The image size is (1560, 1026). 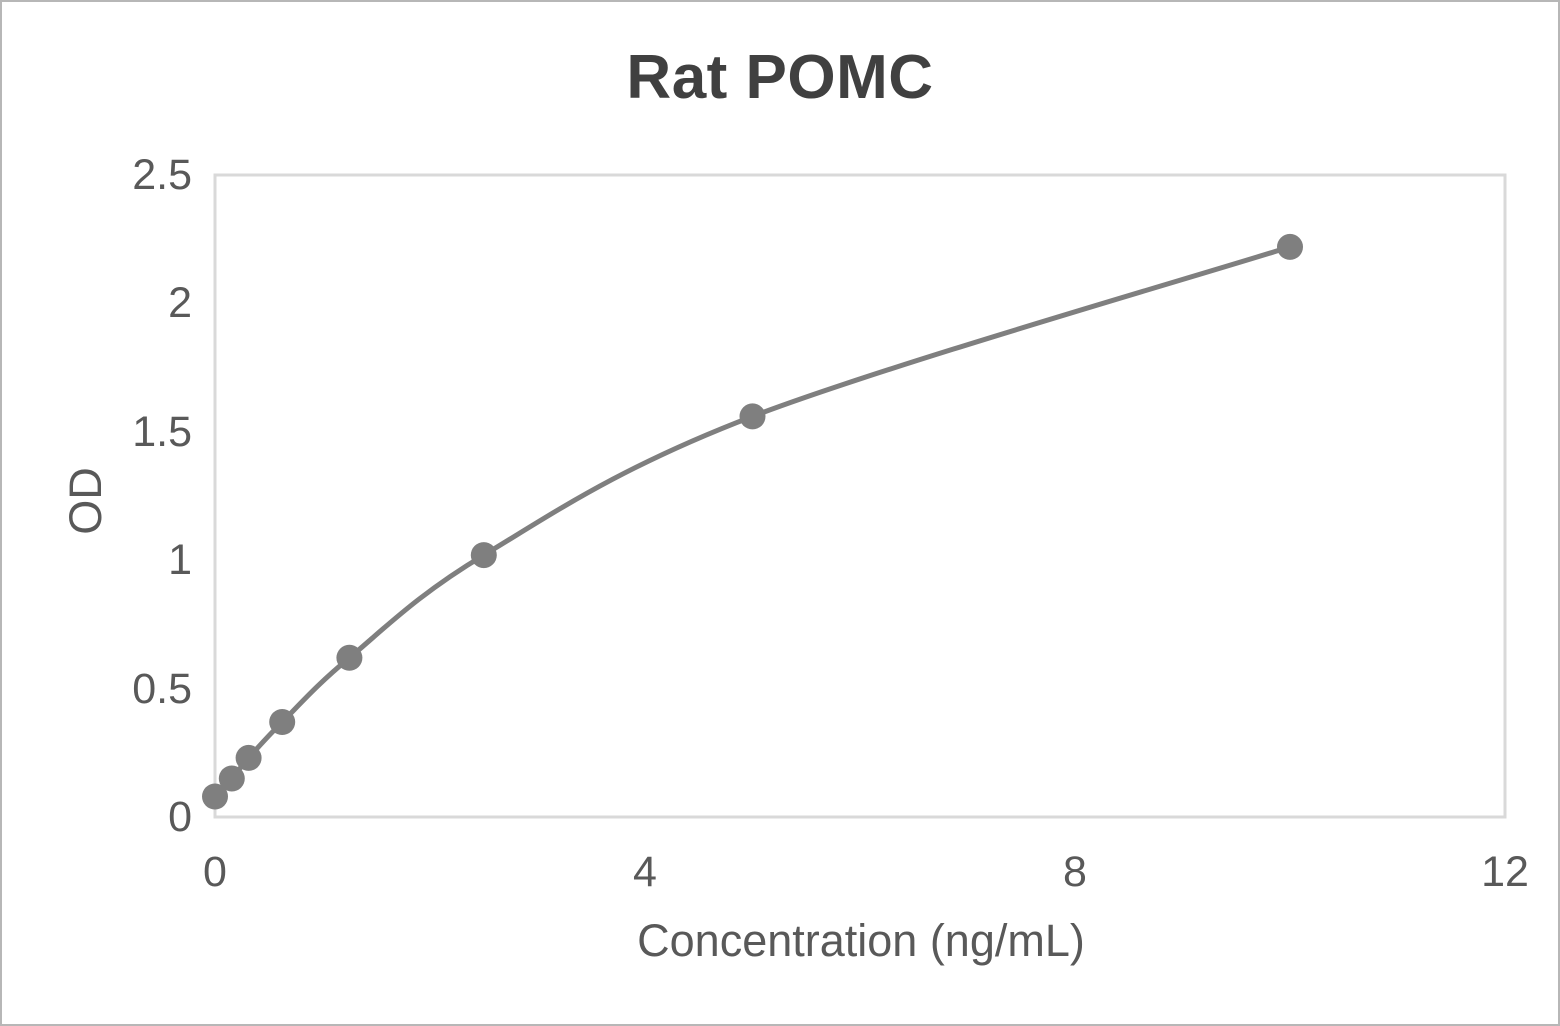 I want to click on y-tick-label: 1, so click(x=180, y=560).